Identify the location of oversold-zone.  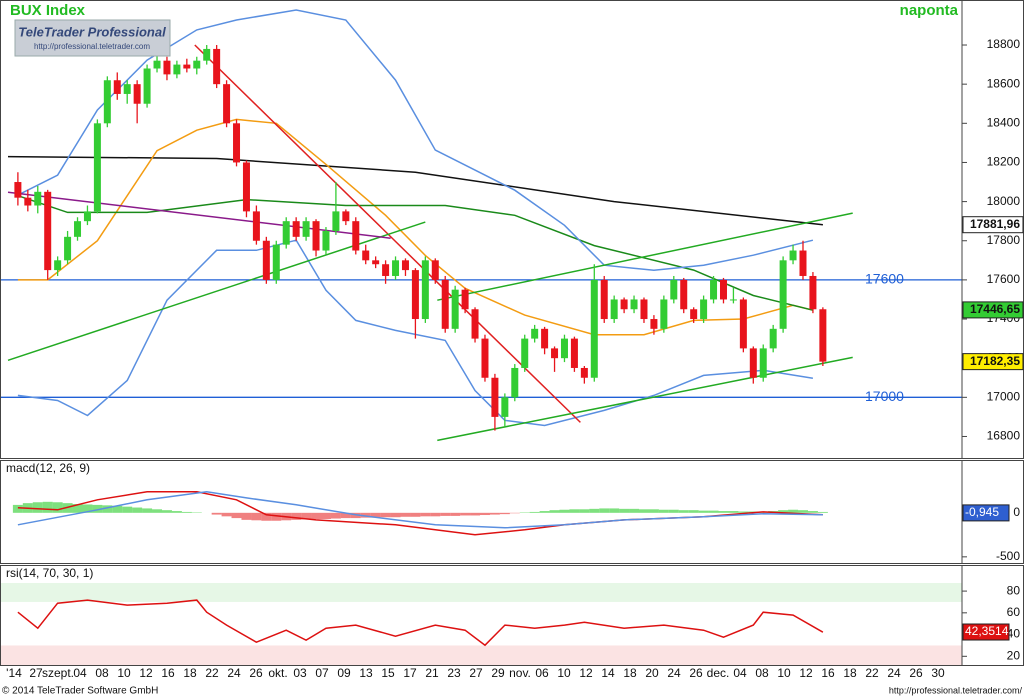
(481, 655).